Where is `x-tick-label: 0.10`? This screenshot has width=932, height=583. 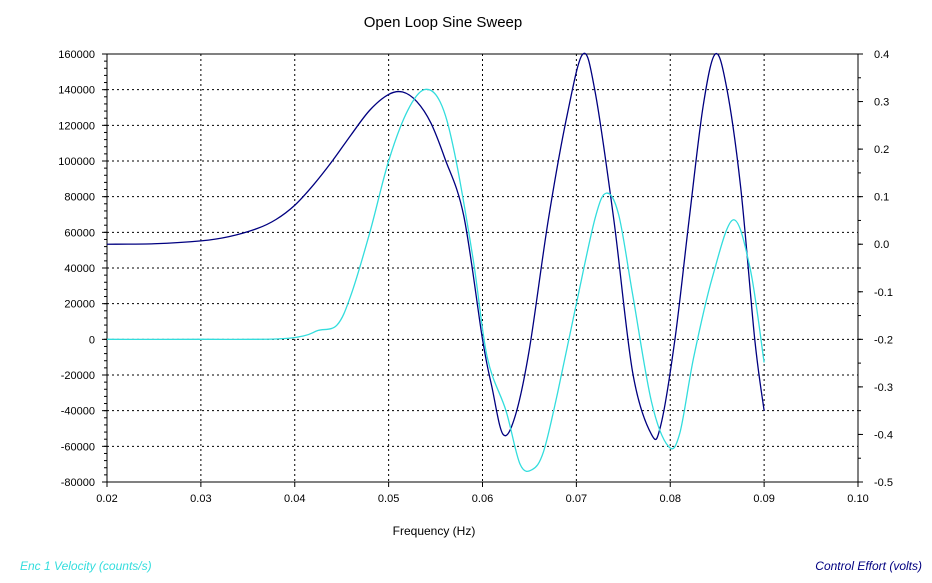 x-tick-label: 0.10 is located at coordinates (857, 499).